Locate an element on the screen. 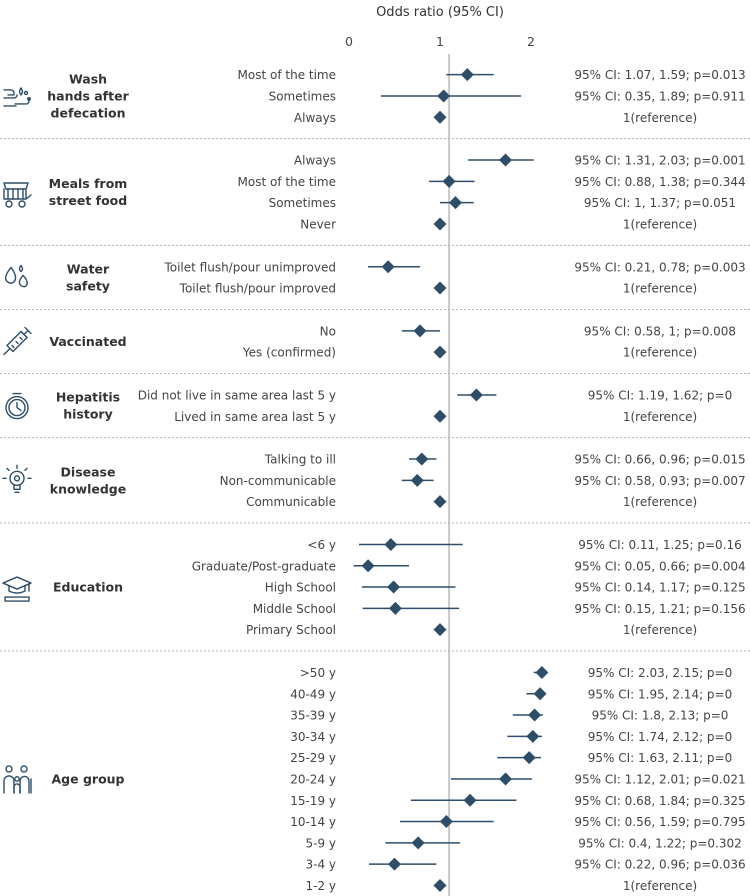 The image size is (750, 896). ci-text: 95% CI: 2.03, 2.15; p=0 is located at coordinates (660, 673).